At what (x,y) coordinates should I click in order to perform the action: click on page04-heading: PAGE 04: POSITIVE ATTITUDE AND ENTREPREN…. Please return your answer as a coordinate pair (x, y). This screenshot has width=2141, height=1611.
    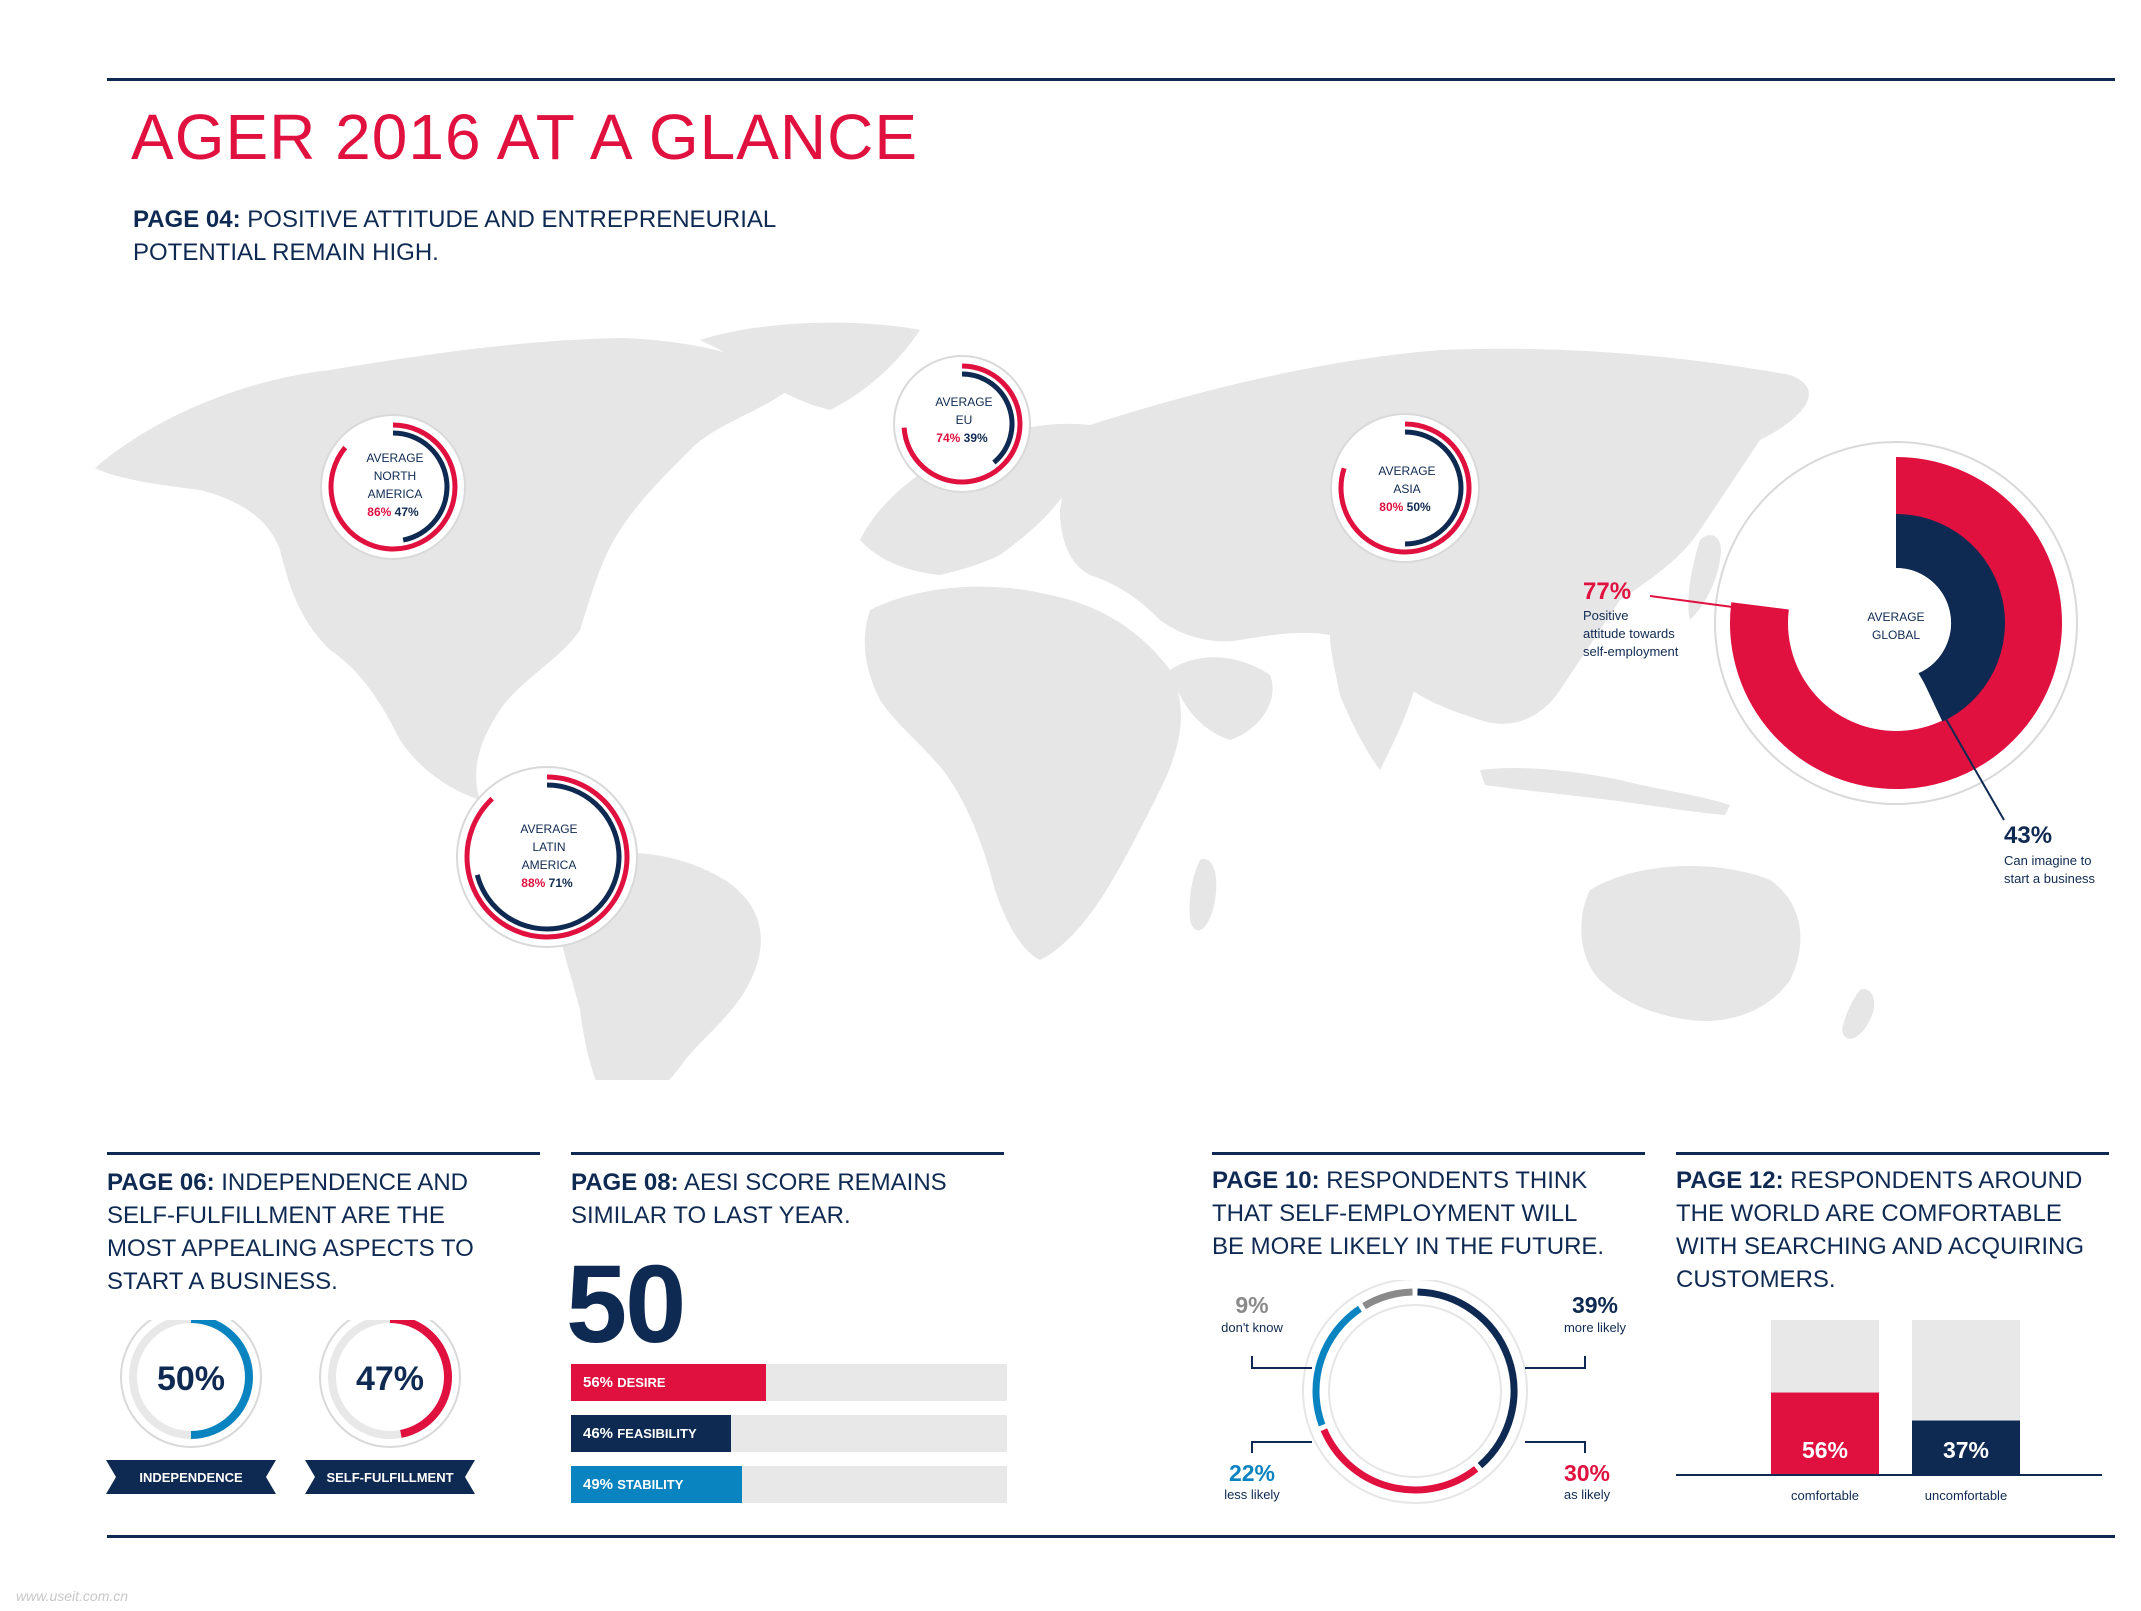
    Looking at the image, I should click on (454, 236).